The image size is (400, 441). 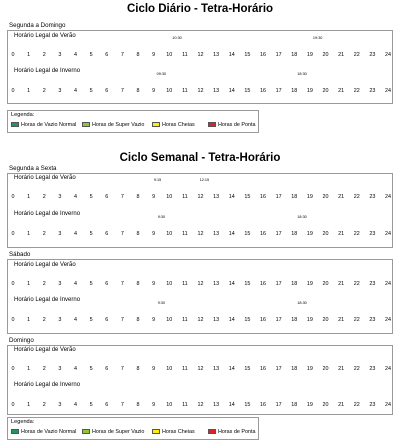 I want to click on legend-title: Legenda:, so click(x=23, y=115).